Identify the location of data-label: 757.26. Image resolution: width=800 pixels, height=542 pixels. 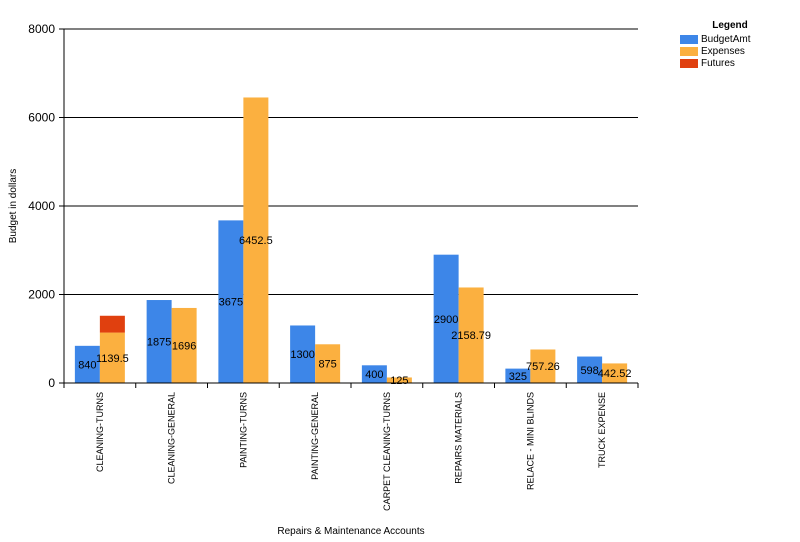
(543, 367).